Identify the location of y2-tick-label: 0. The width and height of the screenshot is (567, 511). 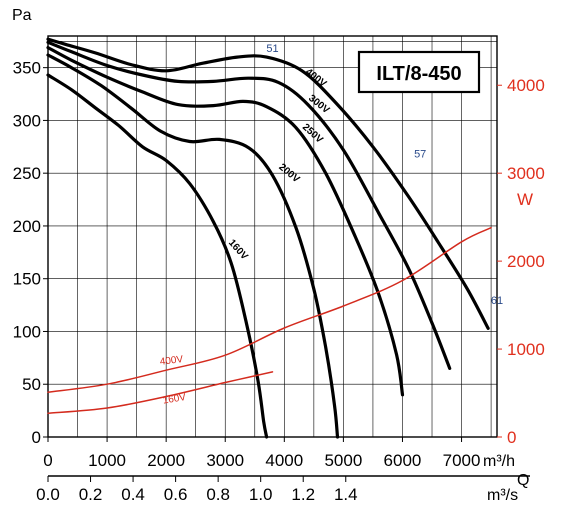
(511, 437).